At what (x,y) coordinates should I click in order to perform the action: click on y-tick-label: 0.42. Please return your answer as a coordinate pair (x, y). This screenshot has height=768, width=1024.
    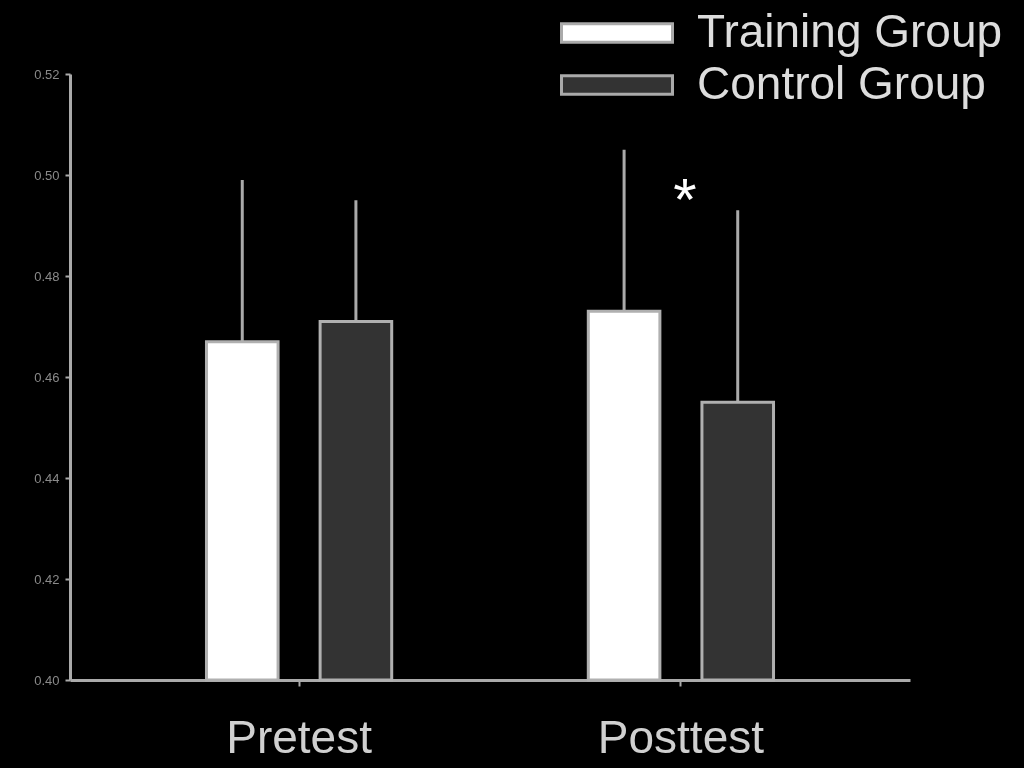
    Looking at the image, I should click on (47, 579).